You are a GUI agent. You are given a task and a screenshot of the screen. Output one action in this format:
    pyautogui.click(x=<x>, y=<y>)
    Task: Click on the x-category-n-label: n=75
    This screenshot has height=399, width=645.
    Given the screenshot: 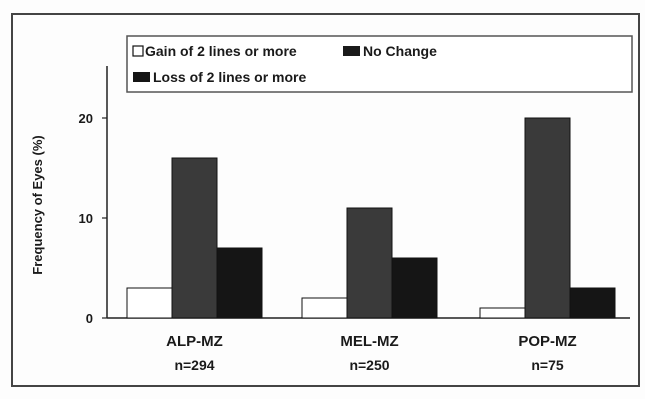 What is the action you would take?
    pyautogui.click(x=547, y=365)
    